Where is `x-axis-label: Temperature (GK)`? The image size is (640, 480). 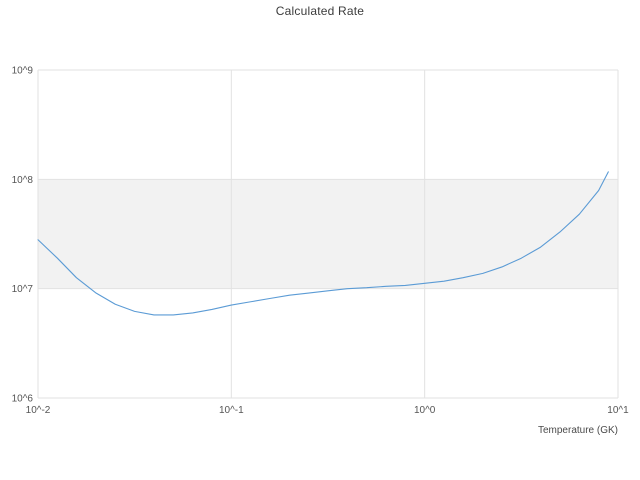 x-axis-label: Temperature (GK) is located at coordinates (577, 430).